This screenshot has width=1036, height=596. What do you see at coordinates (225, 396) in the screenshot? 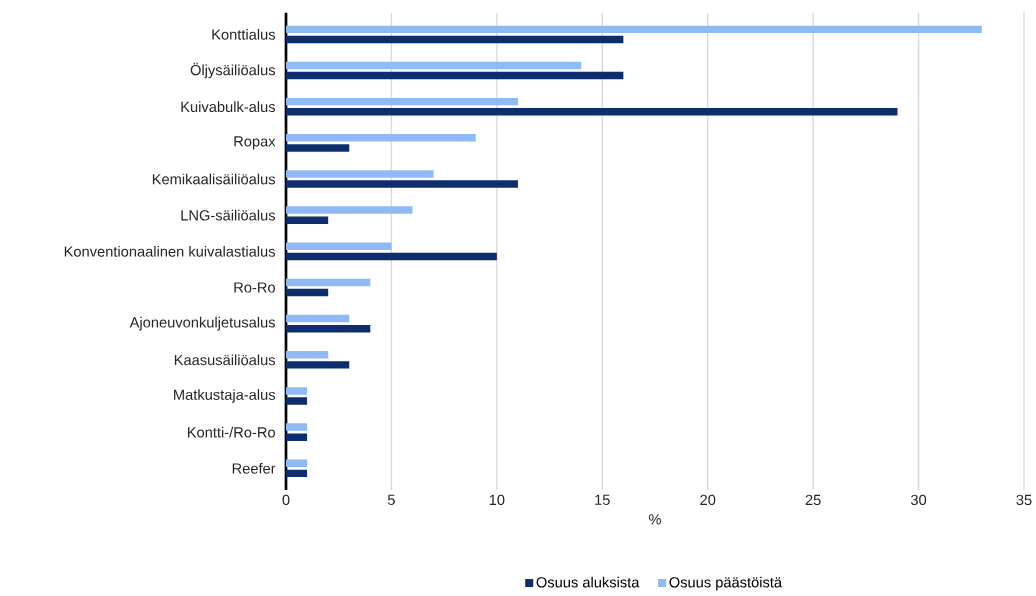
I see `y-tick-label: Matkustaja-alus` at bounding box center [225, 396].